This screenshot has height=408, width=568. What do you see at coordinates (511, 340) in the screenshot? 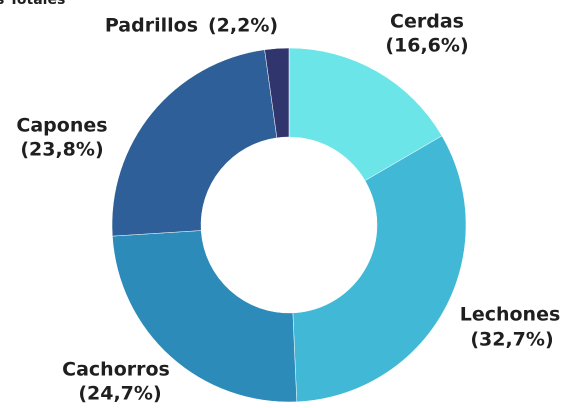
I see `value-label: (32,7%)` at bounding box center [511, 340].